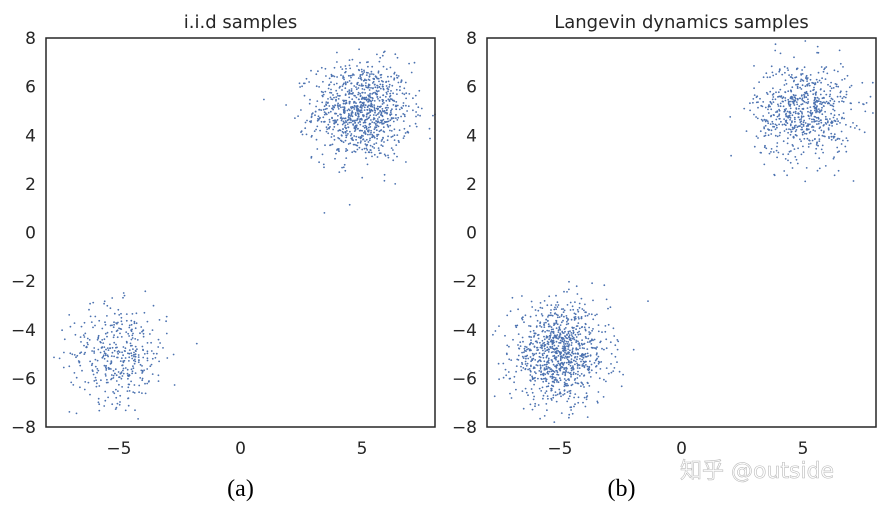 This screenshot has width=884, height=507. I want to click on y-tick-label: −8, so click(464, 428).